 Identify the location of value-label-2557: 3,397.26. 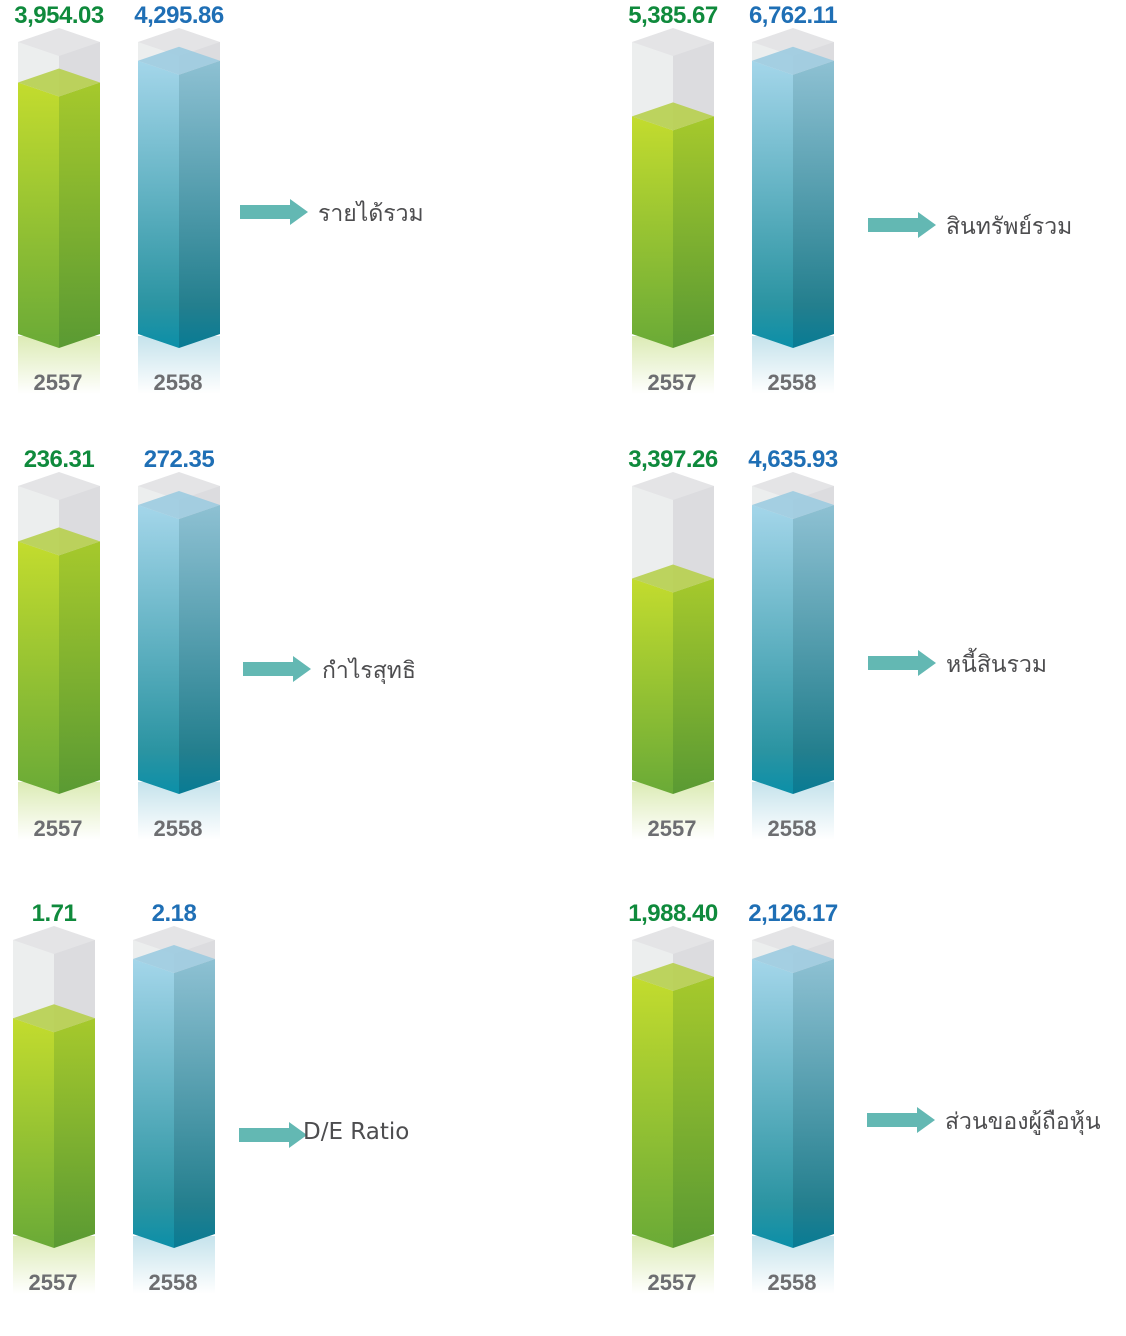
(673, 459).